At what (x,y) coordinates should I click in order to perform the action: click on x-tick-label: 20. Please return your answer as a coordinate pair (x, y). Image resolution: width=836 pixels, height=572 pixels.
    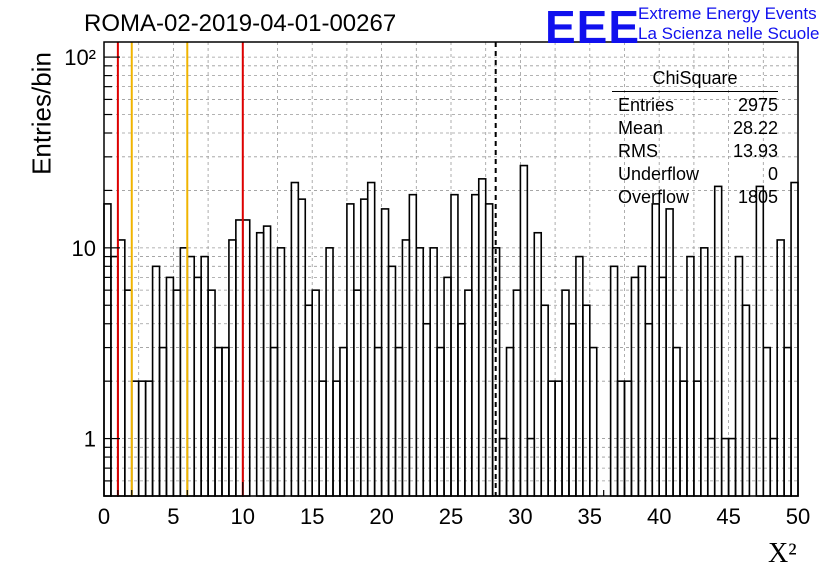
    Looking at the image, I should click on (381, 516).